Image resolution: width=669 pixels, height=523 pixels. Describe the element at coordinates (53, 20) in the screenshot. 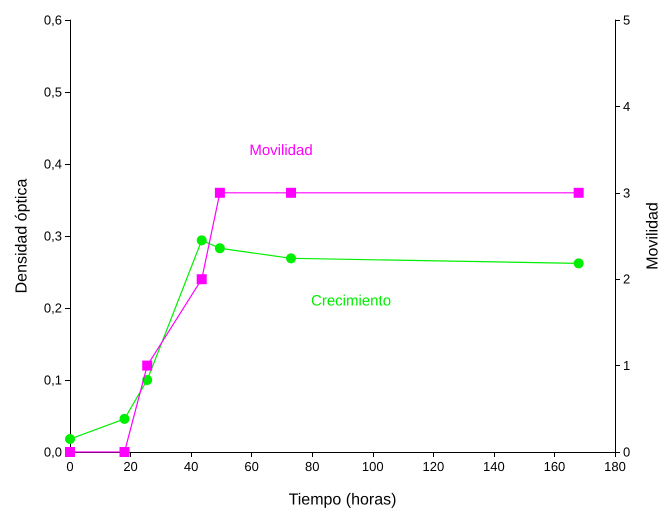

I see `y-tick-label: 0,6` at that location.